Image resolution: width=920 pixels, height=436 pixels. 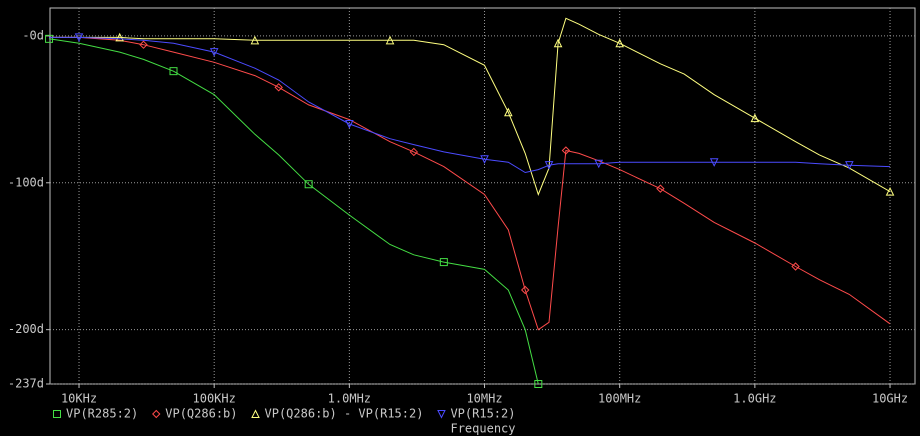 I want to click on legend-label: VP(Q286:b), so click(x=201, y=414).